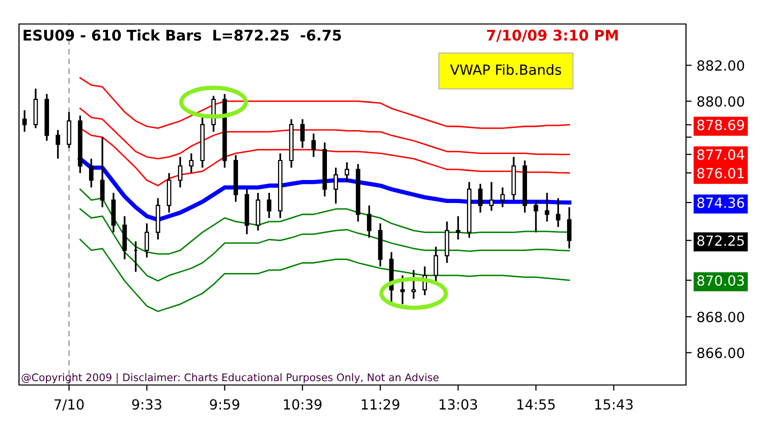 The width and height of the screenshot is (764, 434). What do you see at coordinates (536, 404) in the screenshot?
I see `x-tick-label: 14:55` at bounding box center [536, 404].